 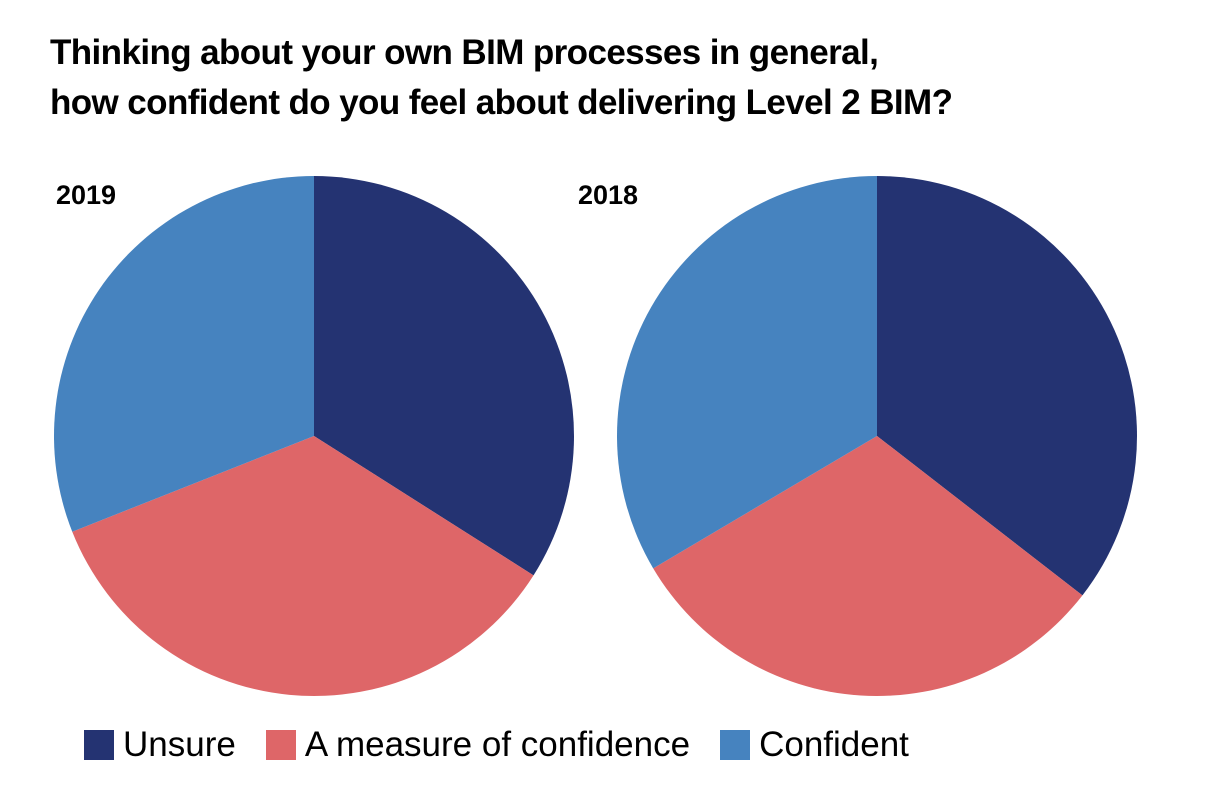 What do you see at coordinates (280, 745) in the screenshot?
I see `legend-swatch-measure-of-confidence` at bounding box center [280, 745].